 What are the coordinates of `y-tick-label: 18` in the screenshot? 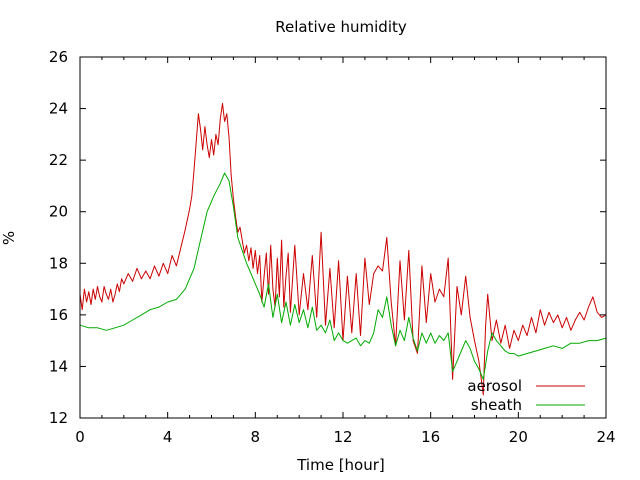 It's located at (58, 263).